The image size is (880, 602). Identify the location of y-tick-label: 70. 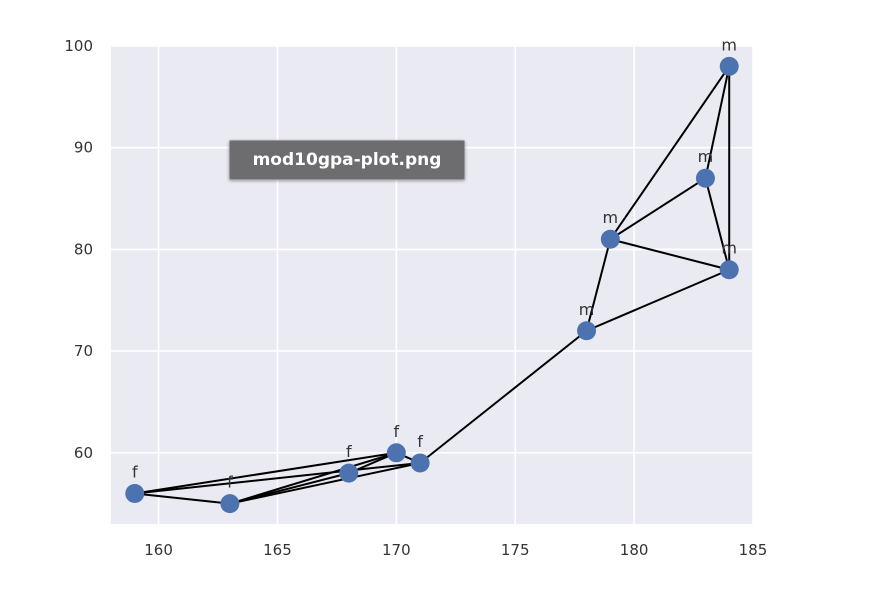
(83, 351).